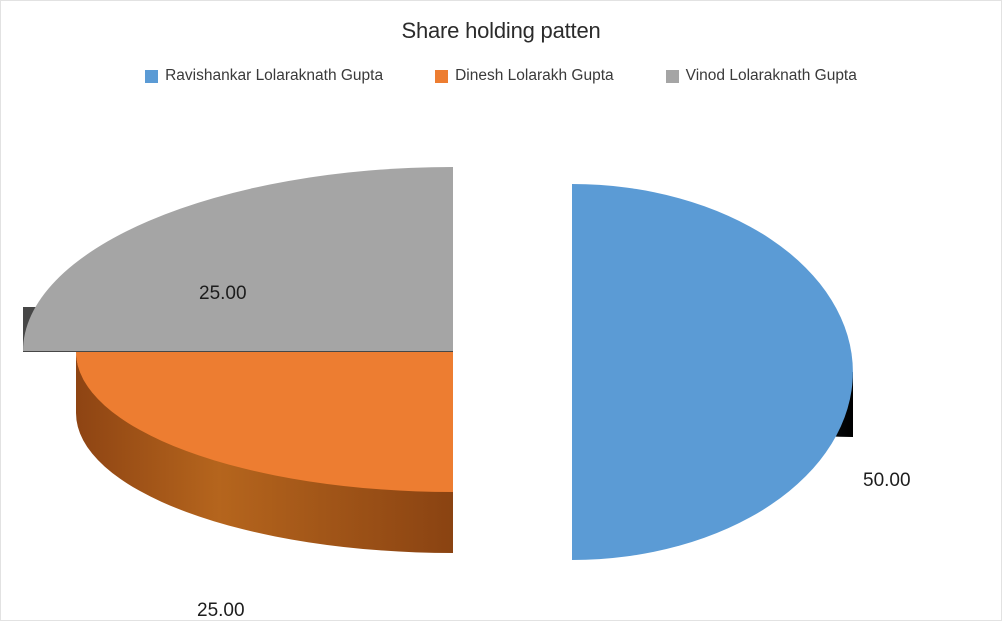  I want to click on chart-title: Share holding patten, so click(501, 30).